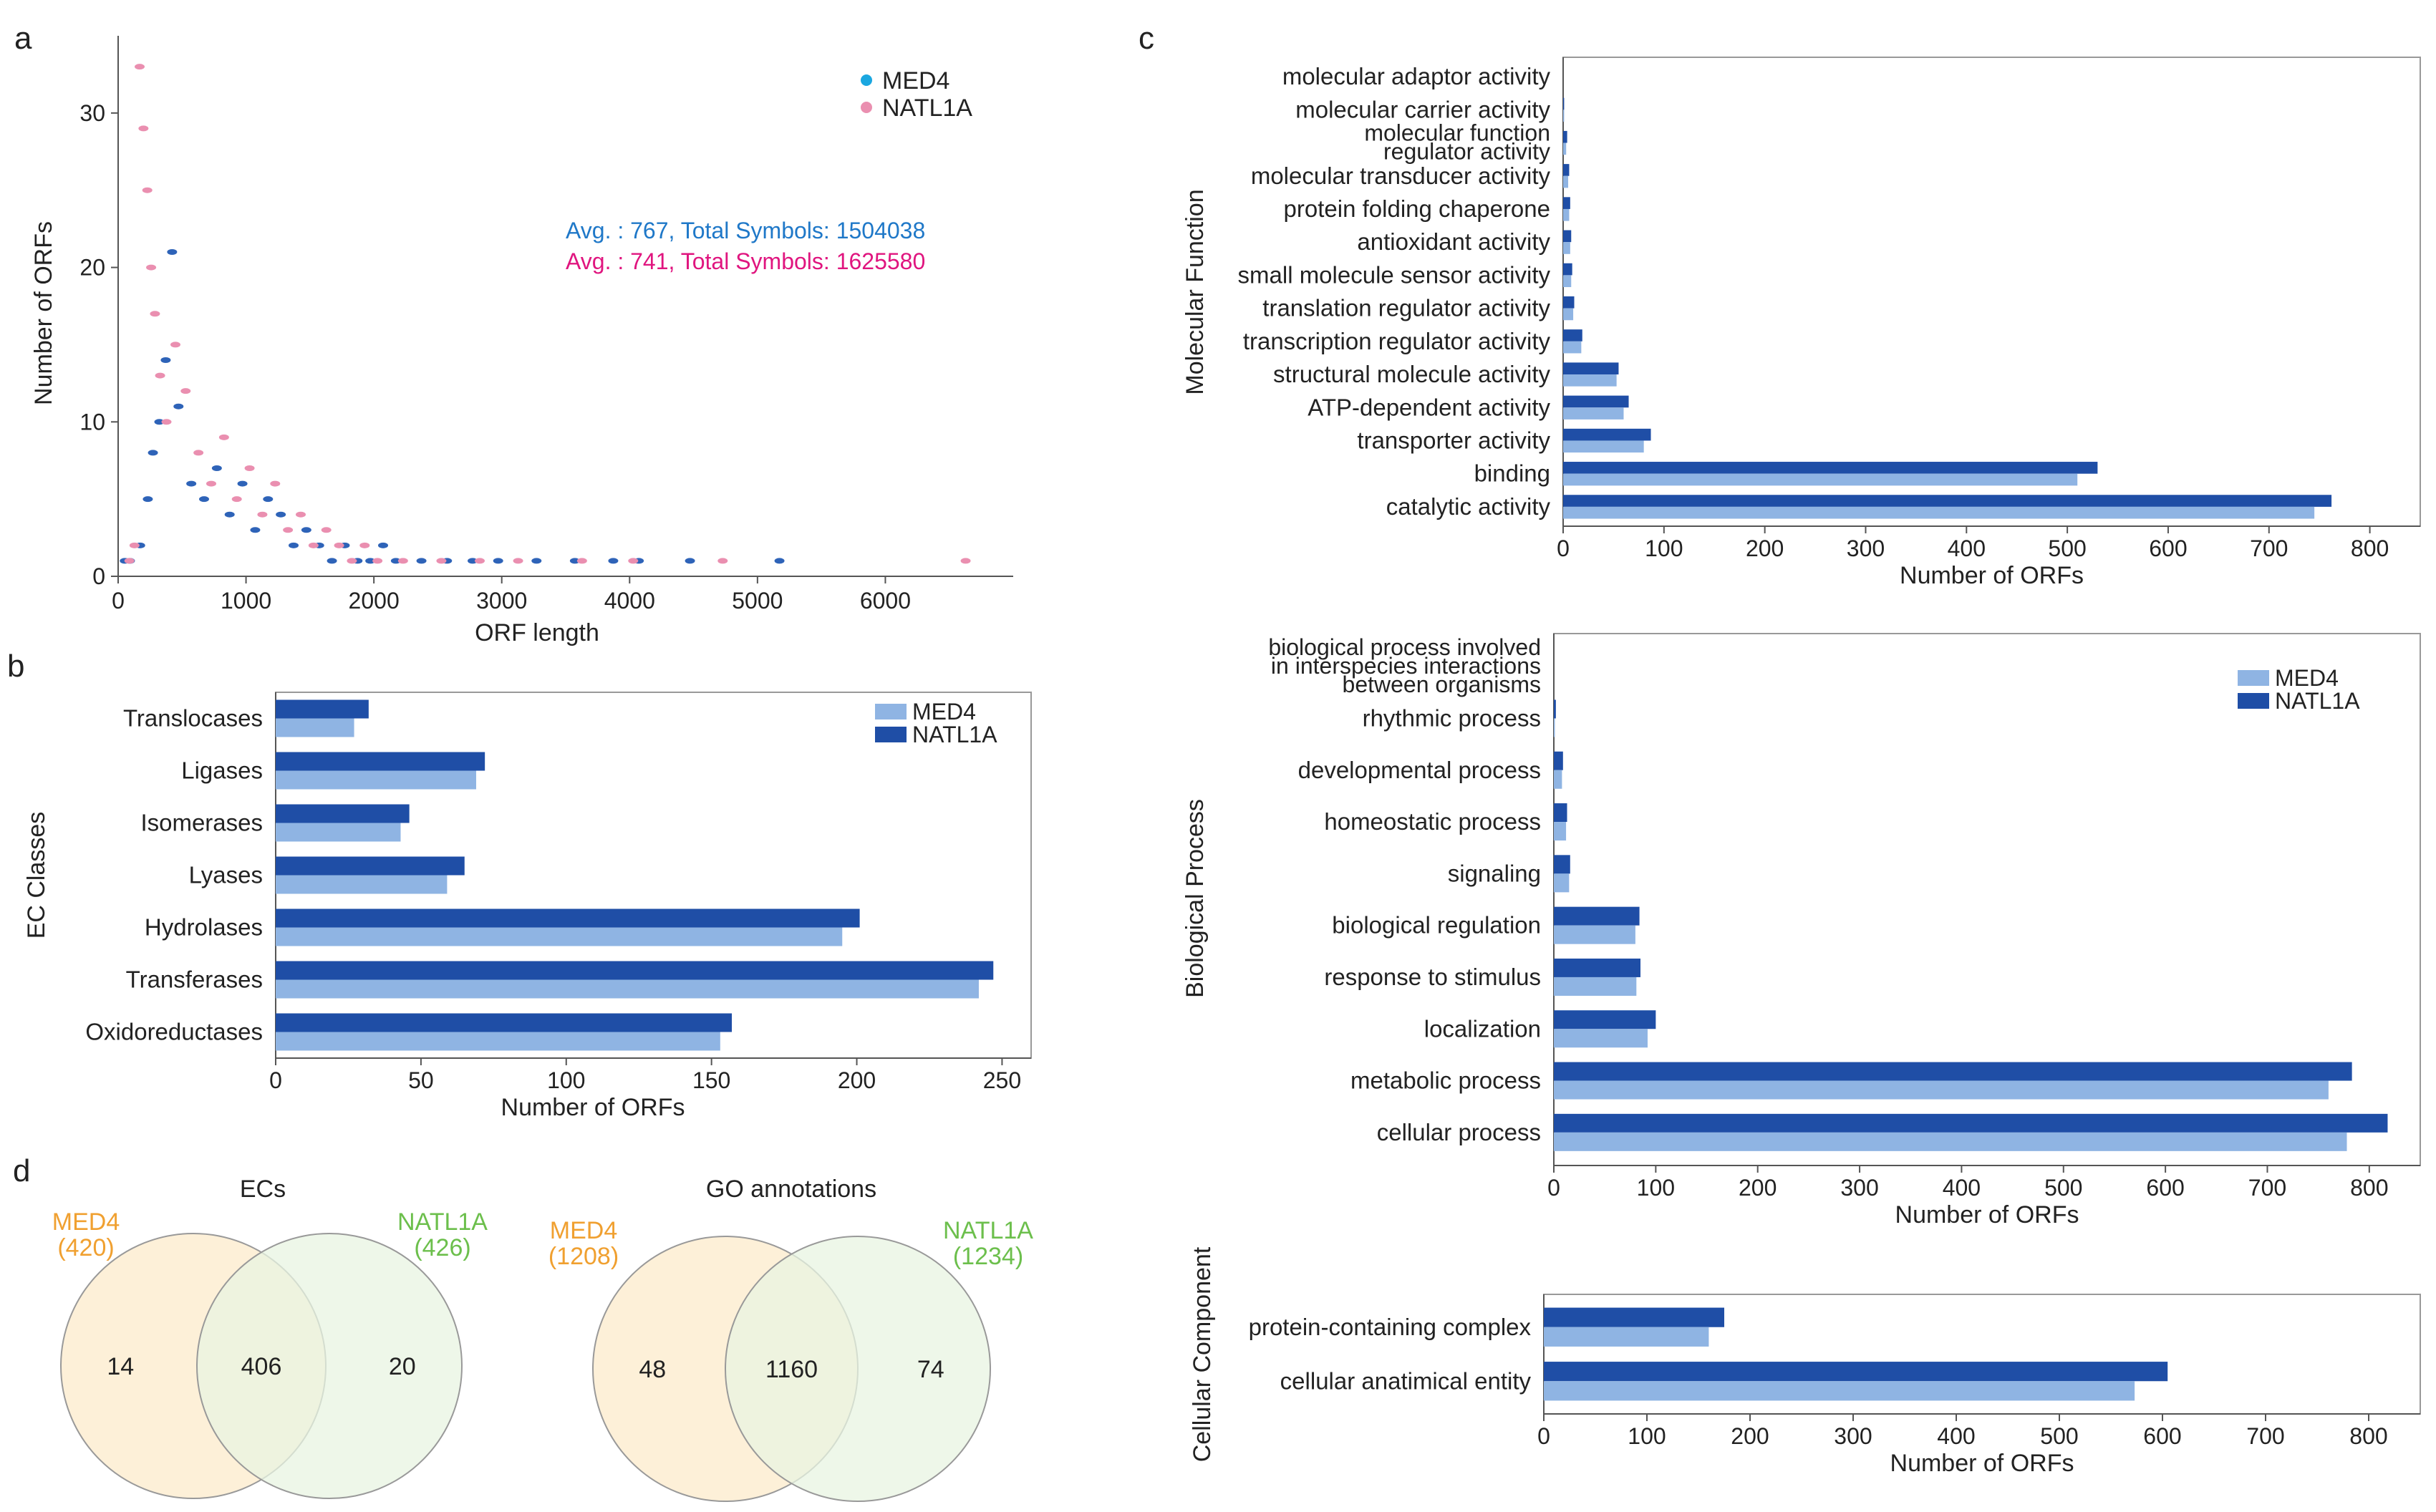 The image size is (2436, 1512). Describe the element at coordinates (2317, 701) in the screenshot. I see `legend-label-natl1a: NATL1A` at that location.